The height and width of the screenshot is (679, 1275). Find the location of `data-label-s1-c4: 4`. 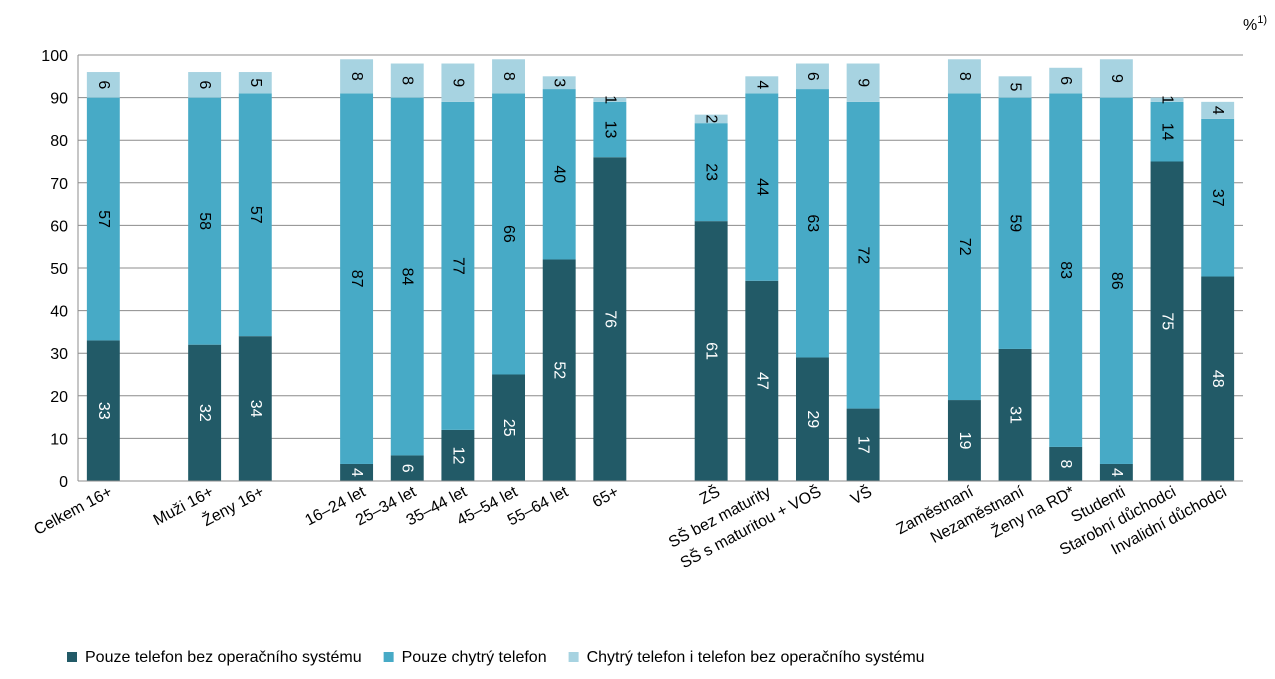

data-label-s1-c4: 4 is located at coordinates (356, 472).